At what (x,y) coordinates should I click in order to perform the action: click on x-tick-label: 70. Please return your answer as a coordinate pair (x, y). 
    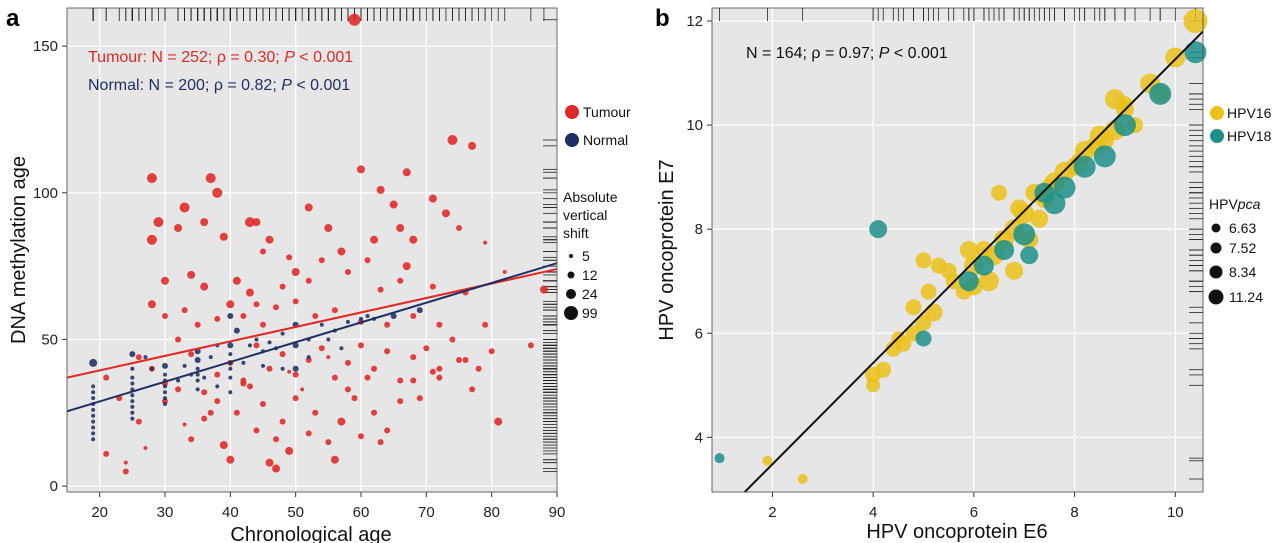
    Looking at the image, I should click on (426, 512).